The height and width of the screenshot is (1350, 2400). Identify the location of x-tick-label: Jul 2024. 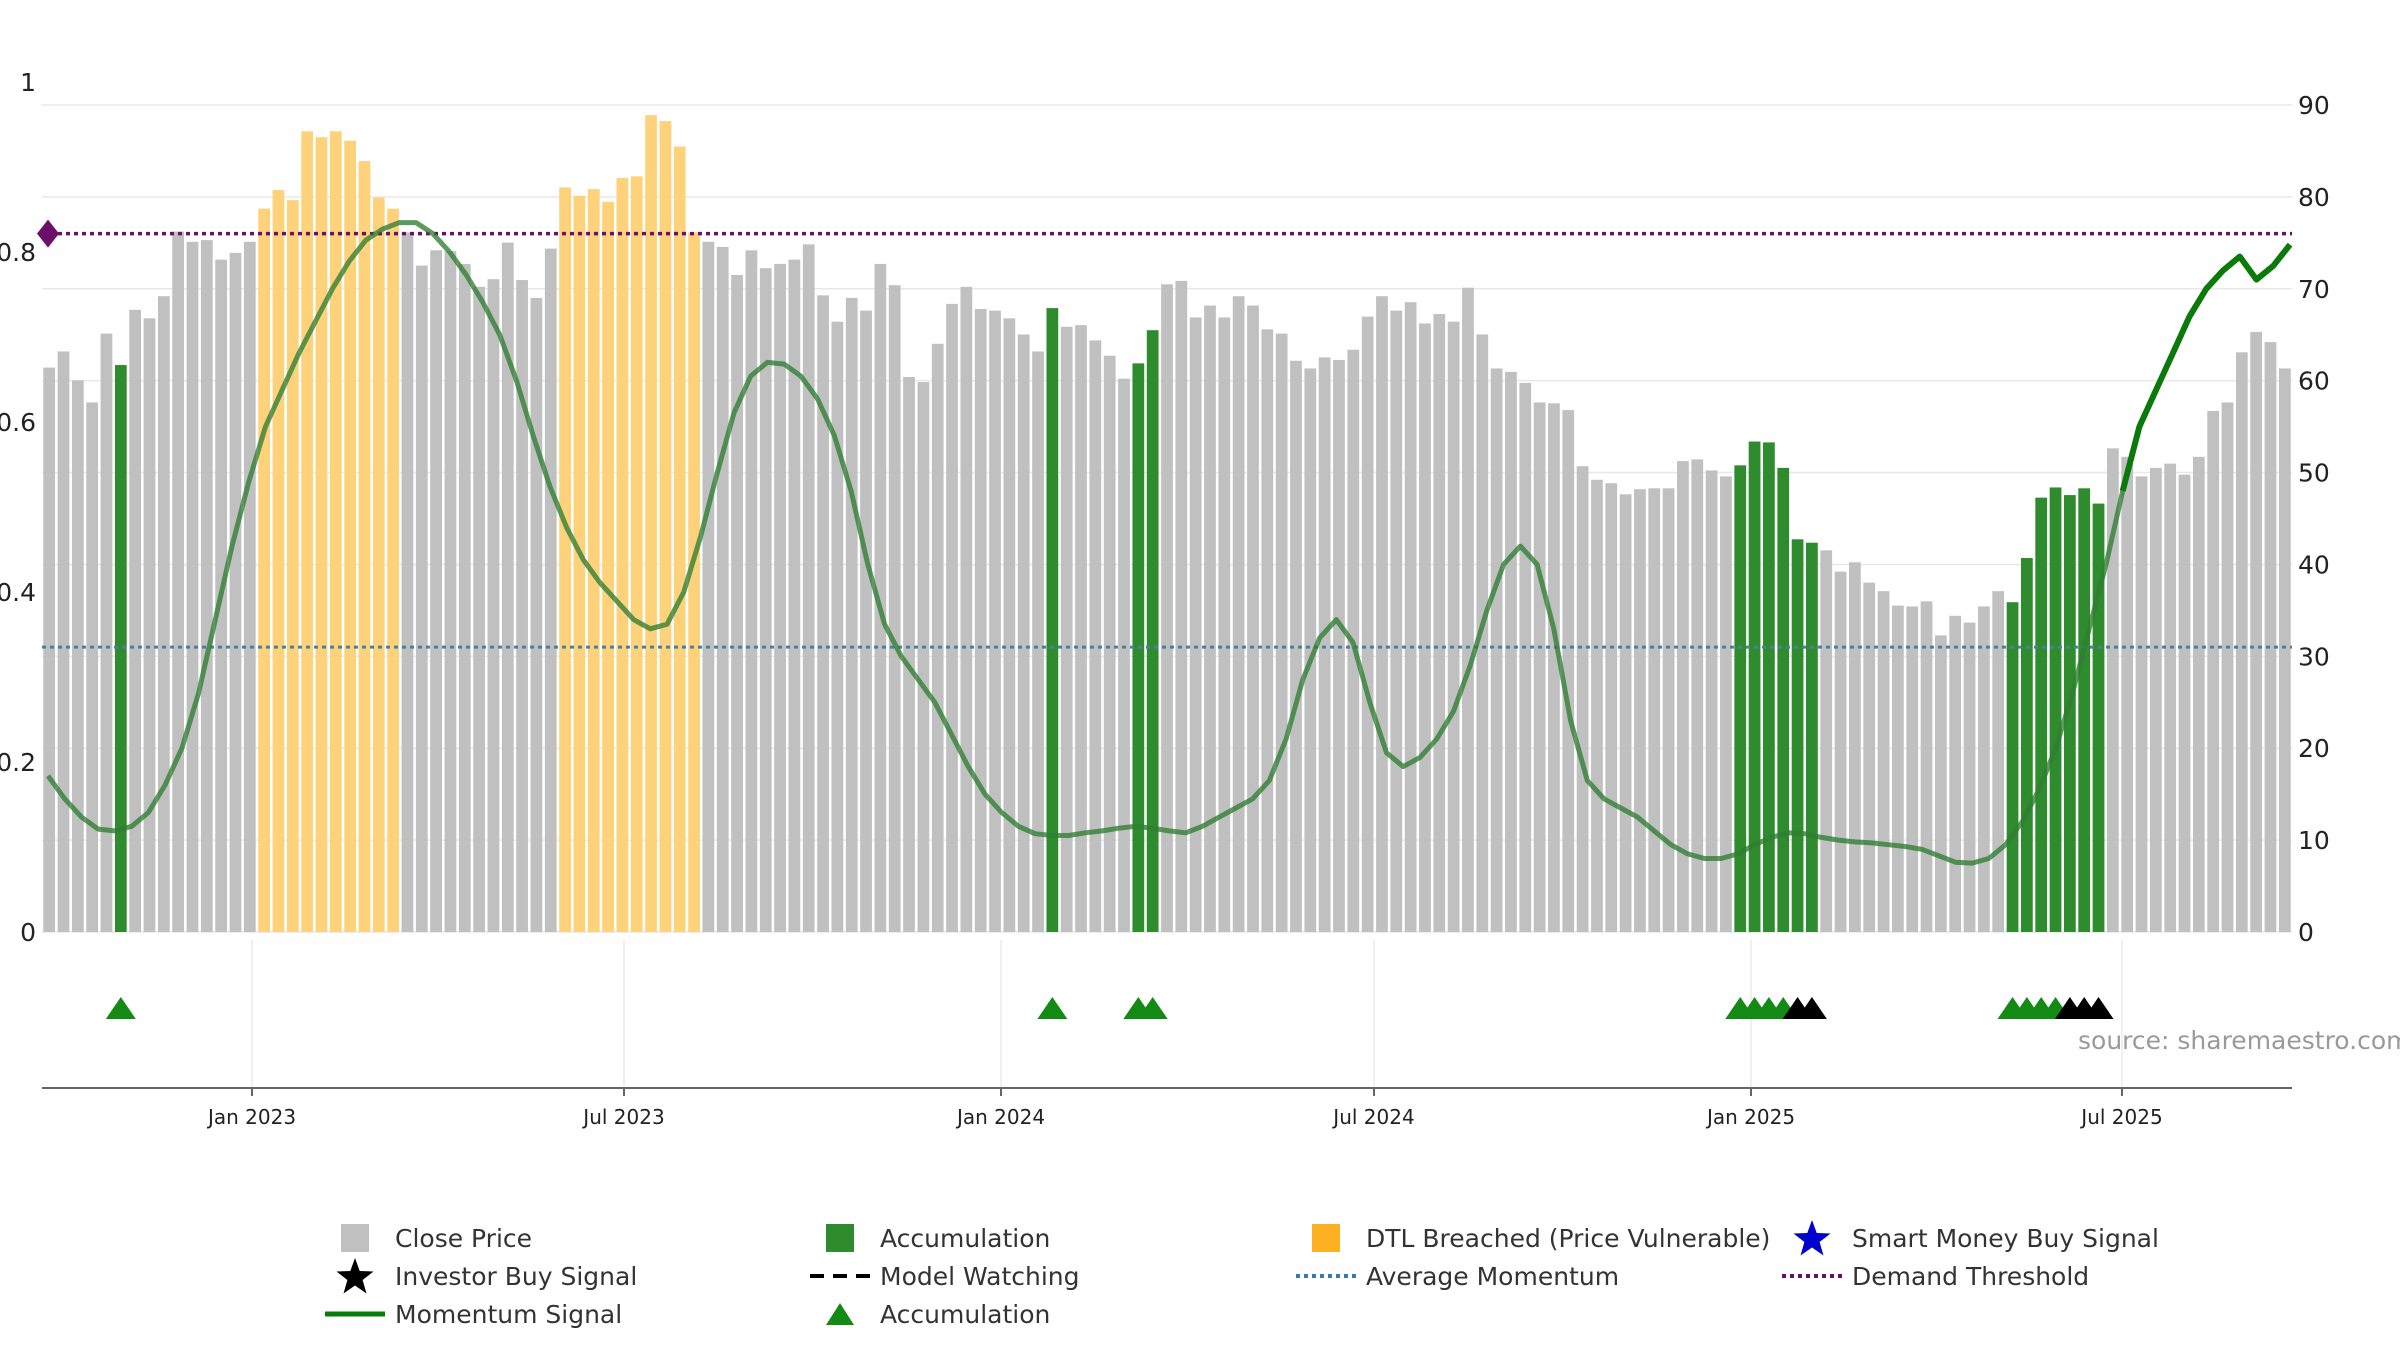
(1372, 1117).